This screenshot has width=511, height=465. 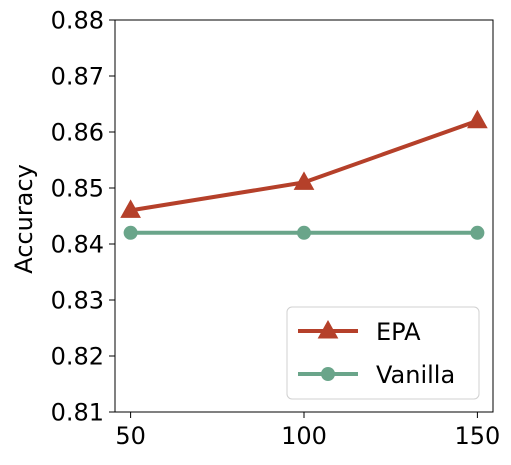 What do you see at coordinates (77, 189) in the screenshot?
I see `y-tick-label: 0.85` at bounding box center [77, 189].